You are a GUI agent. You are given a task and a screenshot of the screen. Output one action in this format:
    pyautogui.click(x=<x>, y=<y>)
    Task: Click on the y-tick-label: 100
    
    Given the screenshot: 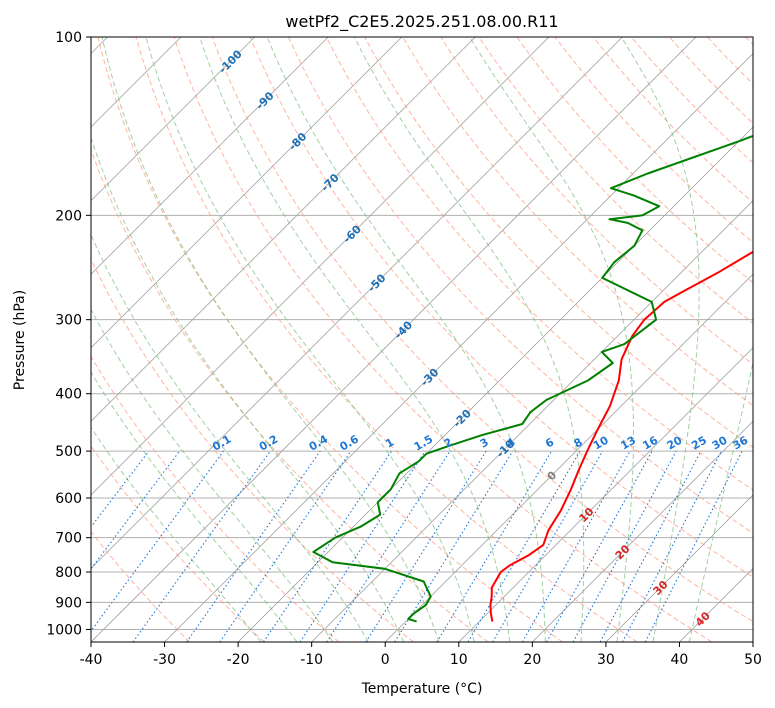 What is the action you would take?
    pyautogui.click(x=68, y=38)
    